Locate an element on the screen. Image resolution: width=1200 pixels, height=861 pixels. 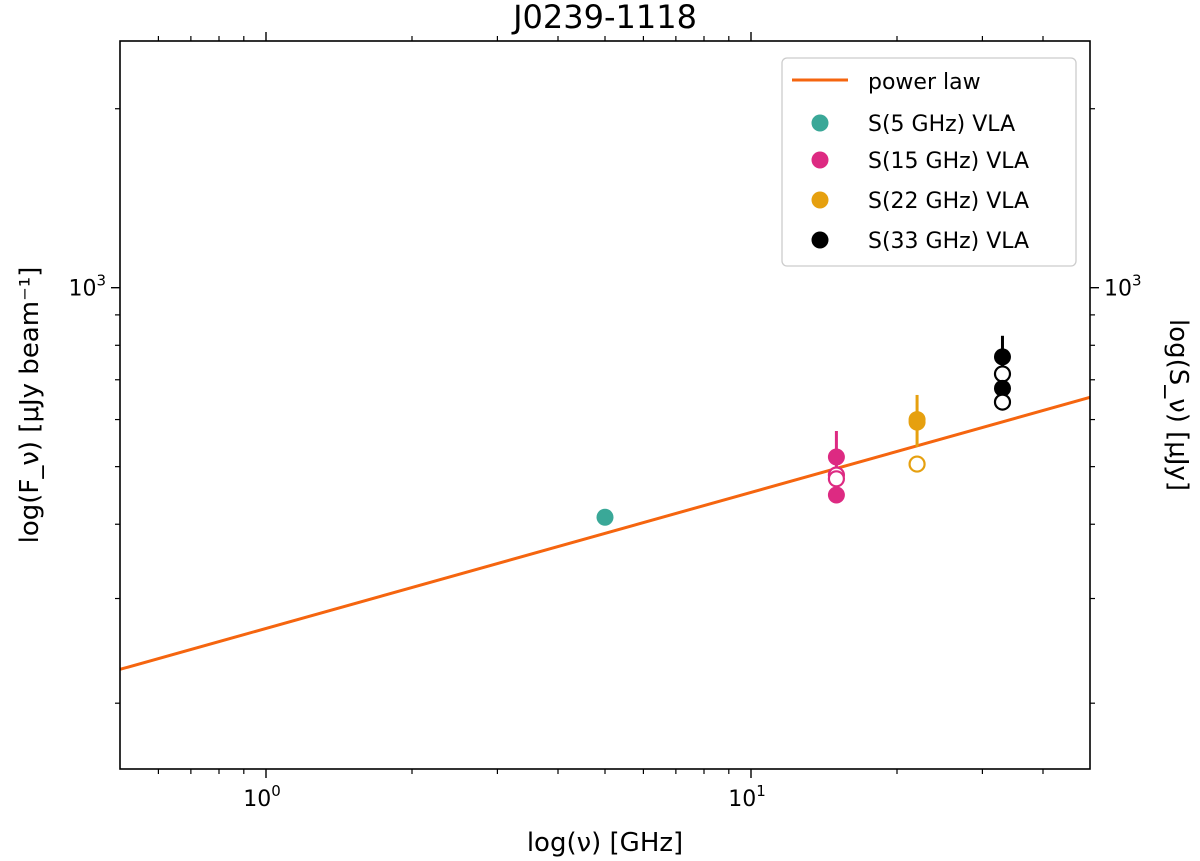
s-15-ghz-vla-point-open is located at coordinates (836, 479).